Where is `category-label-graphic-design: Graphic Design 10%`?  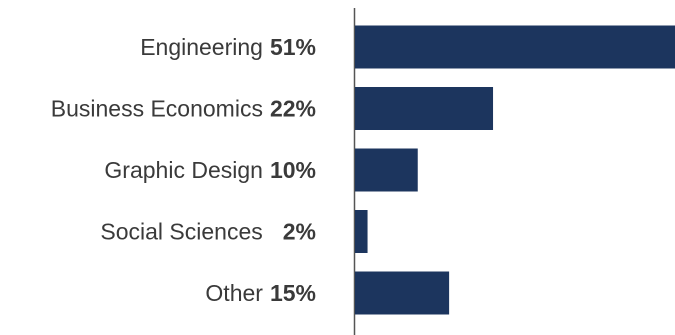
category-label-graphic-design: Graphic Design 10% is located at coordinates (210, 170).